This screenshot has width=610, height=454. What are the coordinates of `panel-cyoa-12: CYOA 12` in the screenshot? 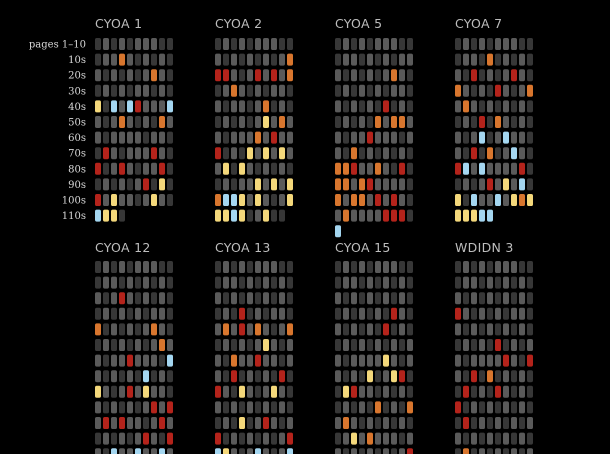 It's located at (134, 347).